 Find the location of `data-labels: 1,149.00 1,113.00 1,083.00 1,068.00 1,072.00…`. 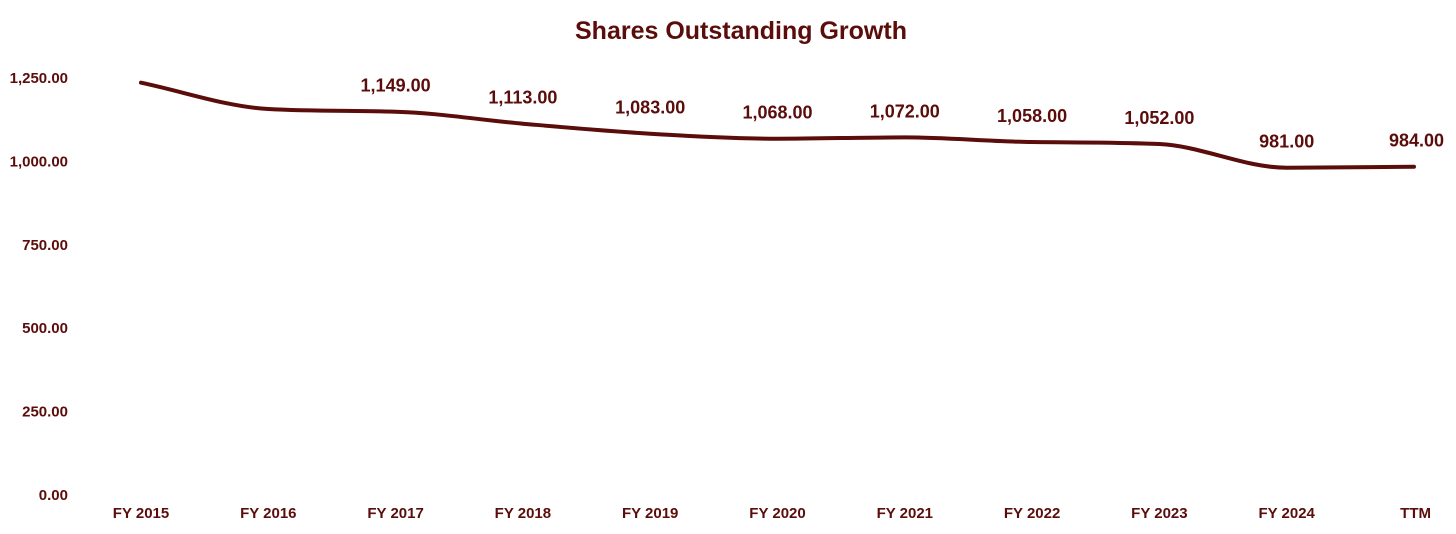

data-labels: 1,149.00 1,113.00 1,083.00 1,068.00 1,072.00… is located at coordinates (902, 114).